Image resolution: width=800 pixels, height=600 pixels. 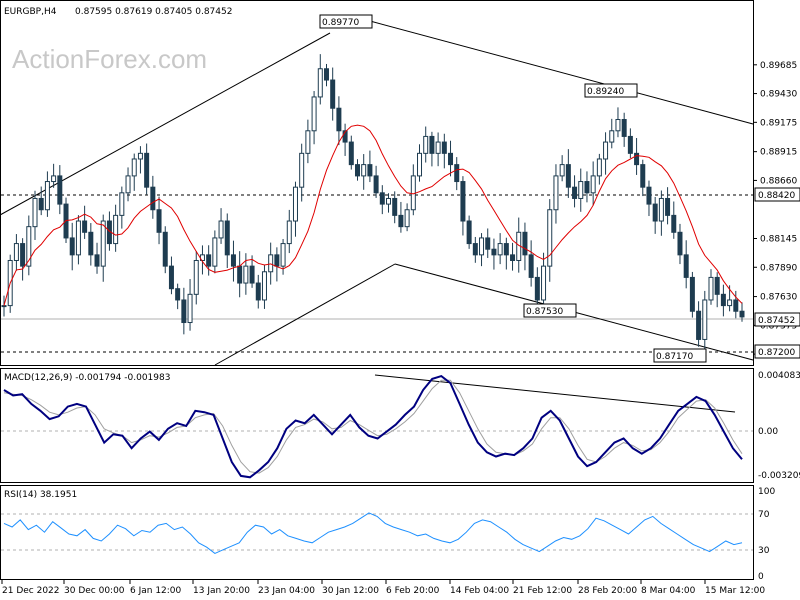 I want to click on rsi-line, so click(x=373, y=533).